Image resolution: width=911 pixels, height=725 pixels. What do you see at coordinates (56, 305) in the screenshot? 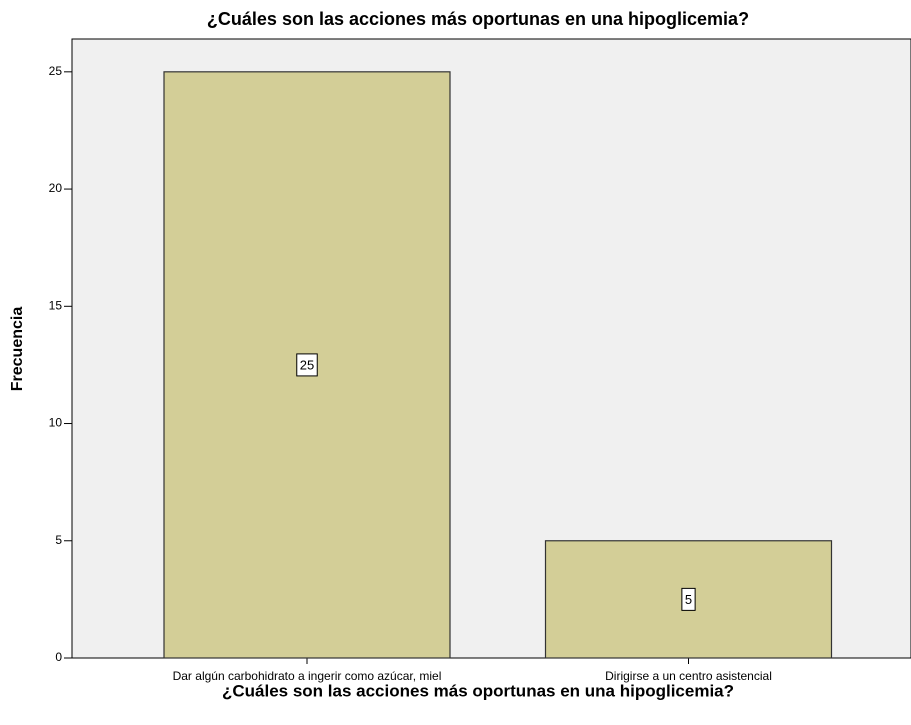
I see `y-tick-label: 15` at bounding box center [56, 305].